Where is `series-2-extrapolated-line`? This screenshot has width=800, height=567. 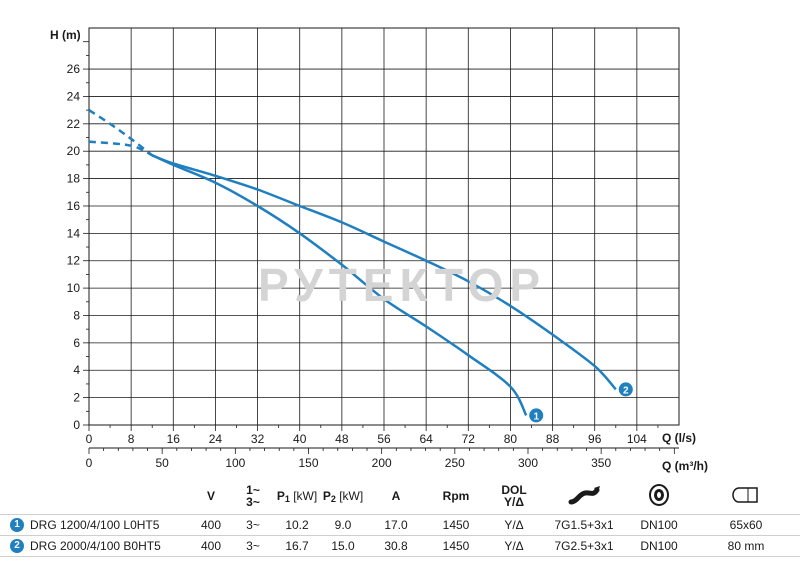
series-2-extrapolated-line is located at coordinates (120, 133).